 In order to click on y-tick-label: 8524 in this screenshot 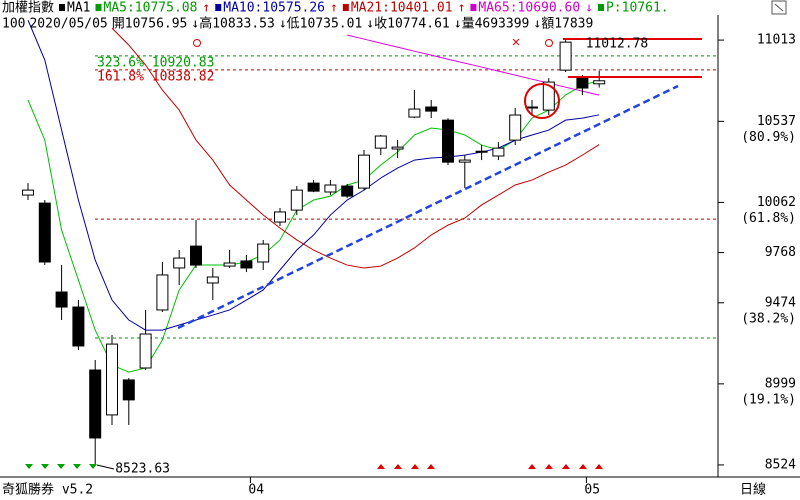, I will do `click(780, 464)`.